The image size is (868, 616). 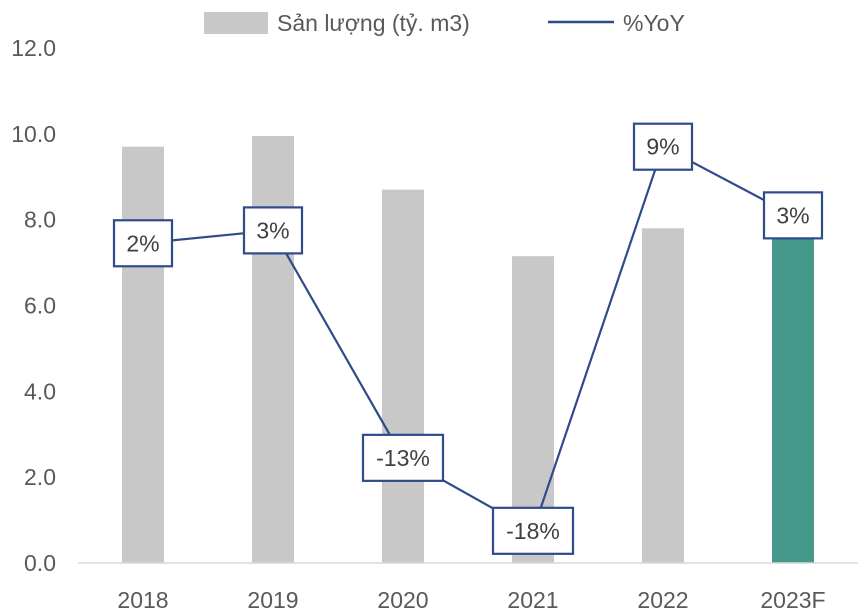 What do you see at coordinates (532, 600) in the screenshot?
I see `x-tick-label: 2021` at bounding box center [532, 600].